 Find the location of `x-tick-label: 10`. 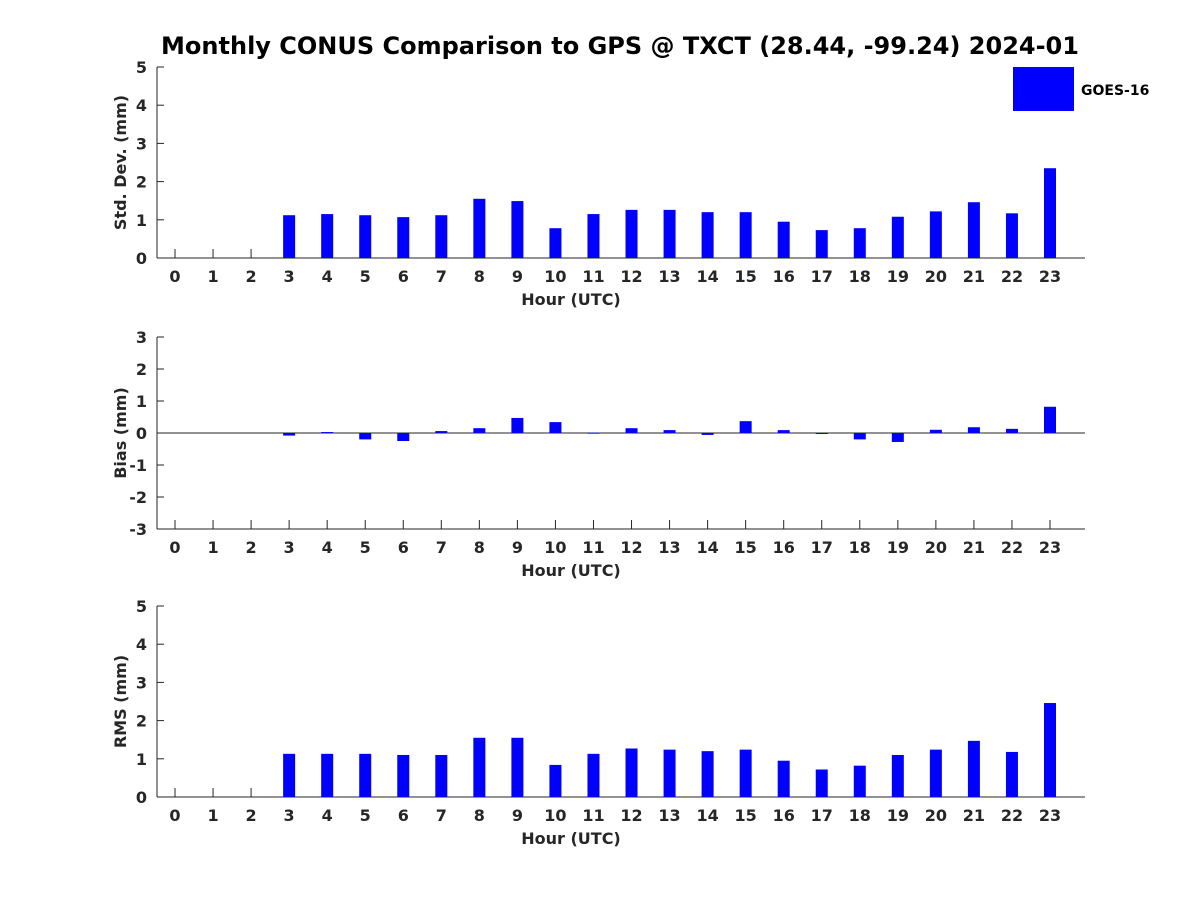

x-tick-label: 10 is located at coordinates (555, 547).